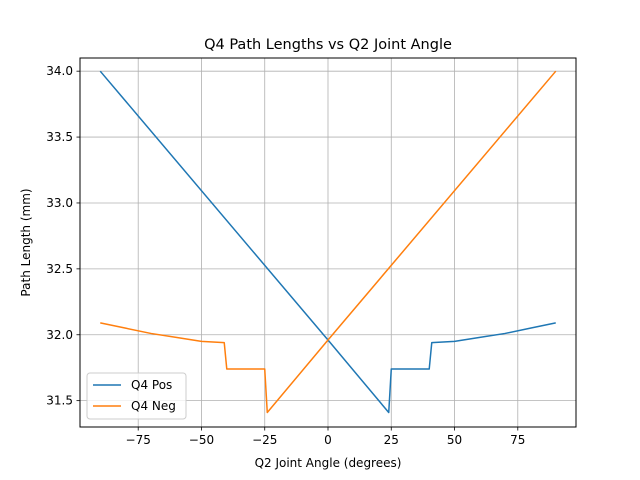  Describe the element at coordinates (59, 137) in the screenshot. I see `y-tick-label: 33.5` at that location.